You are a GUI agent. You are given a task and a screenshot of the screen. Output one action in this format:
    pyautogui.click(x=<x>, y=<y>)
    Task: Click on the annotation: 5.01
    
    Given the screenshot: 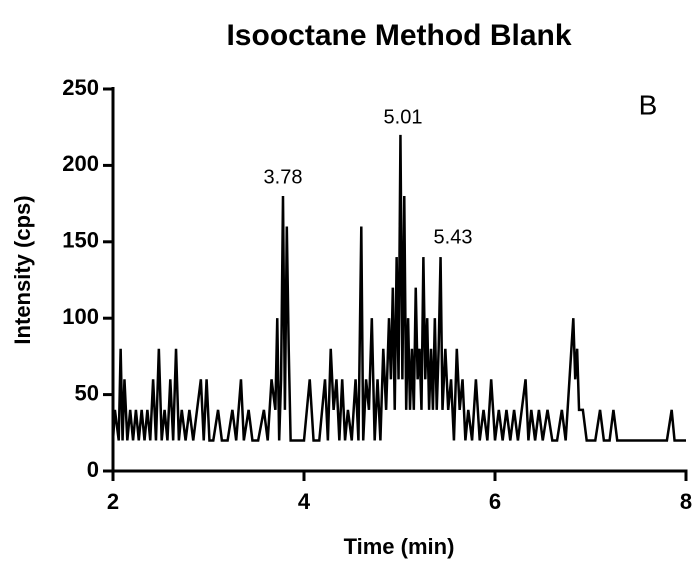 What is the action you would take?
    pyautogui.click(x=403, y=117)
    